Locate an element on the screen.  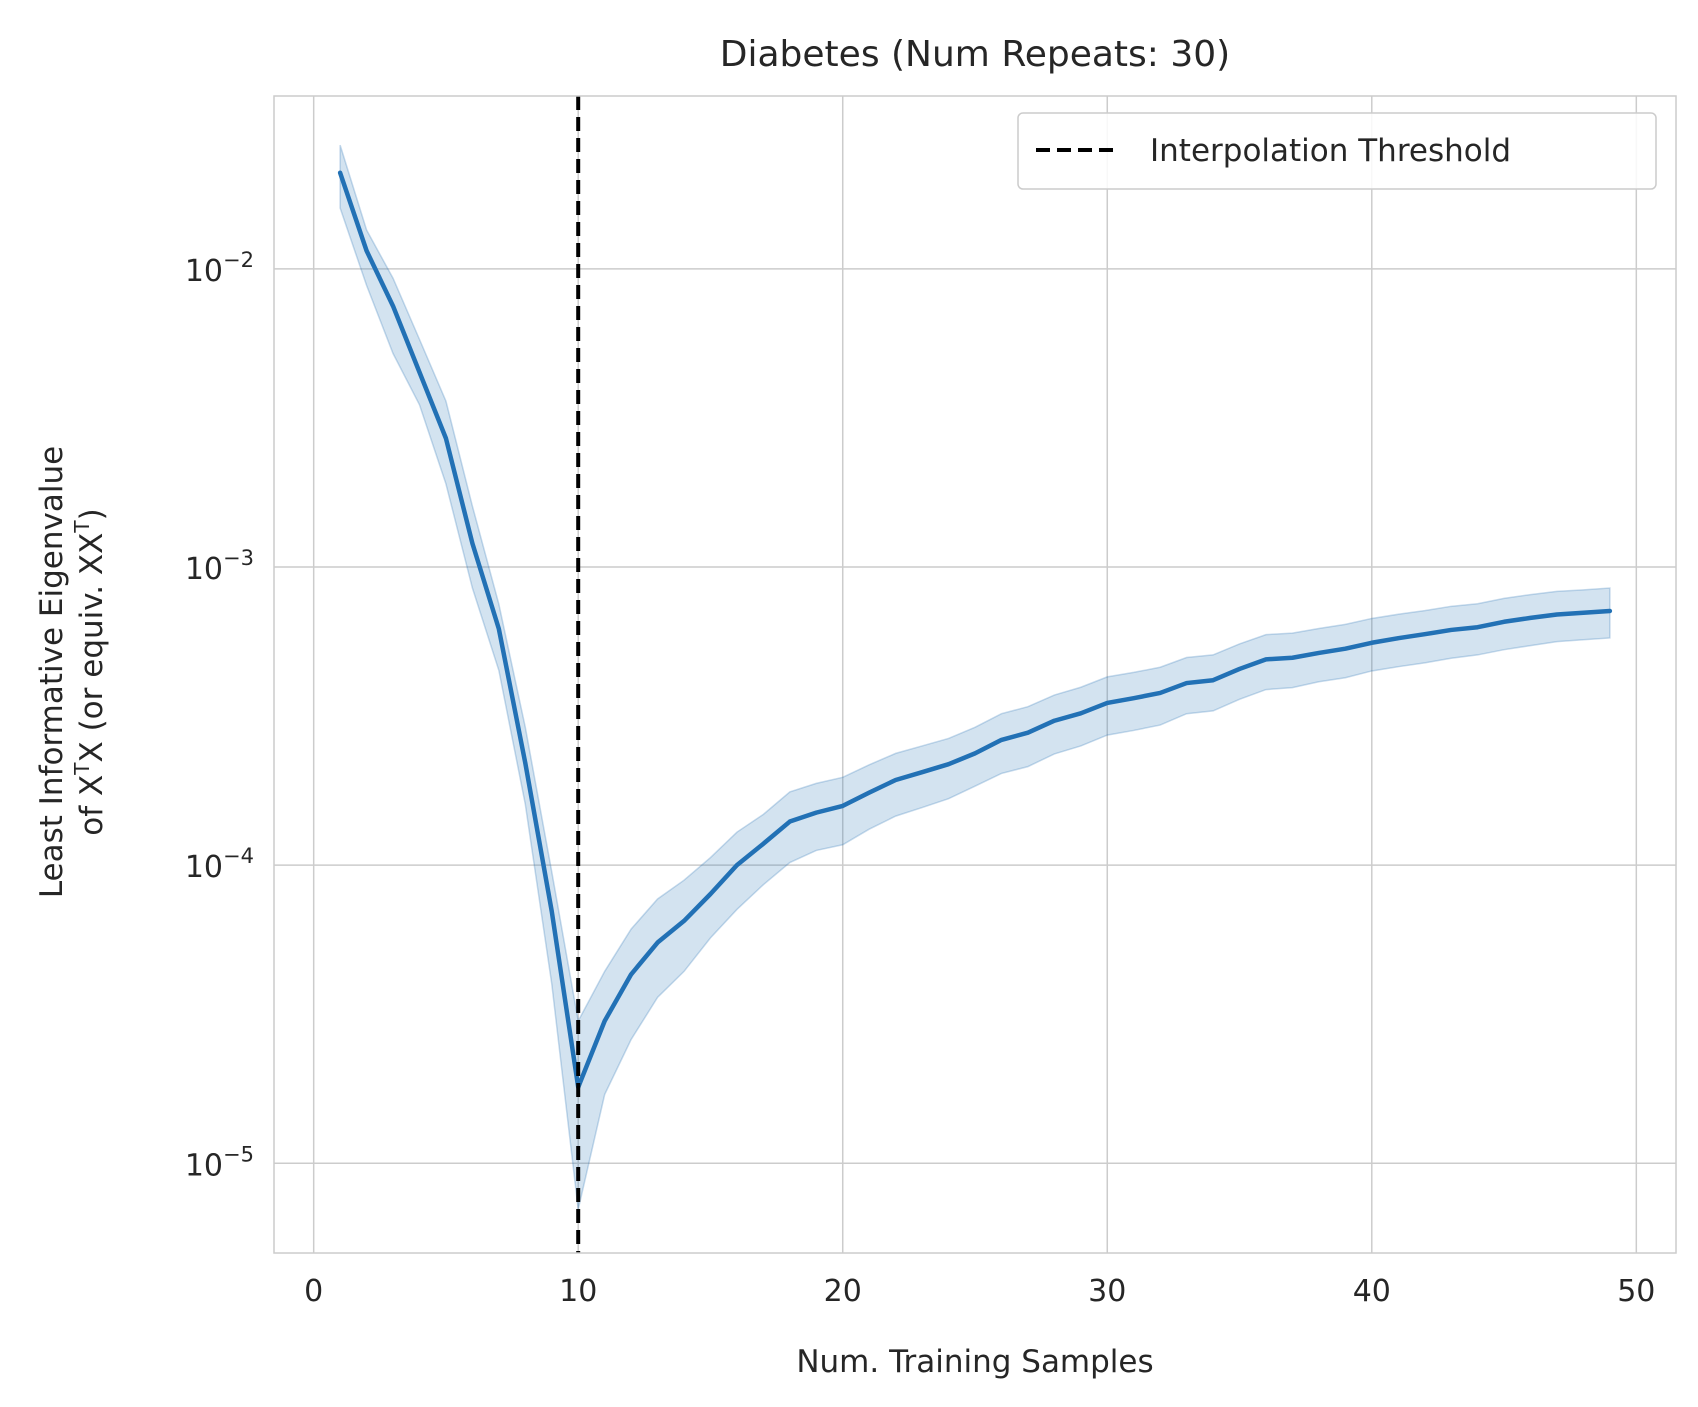
x-tick-label: 20 is located at coordinates (843, 1291).